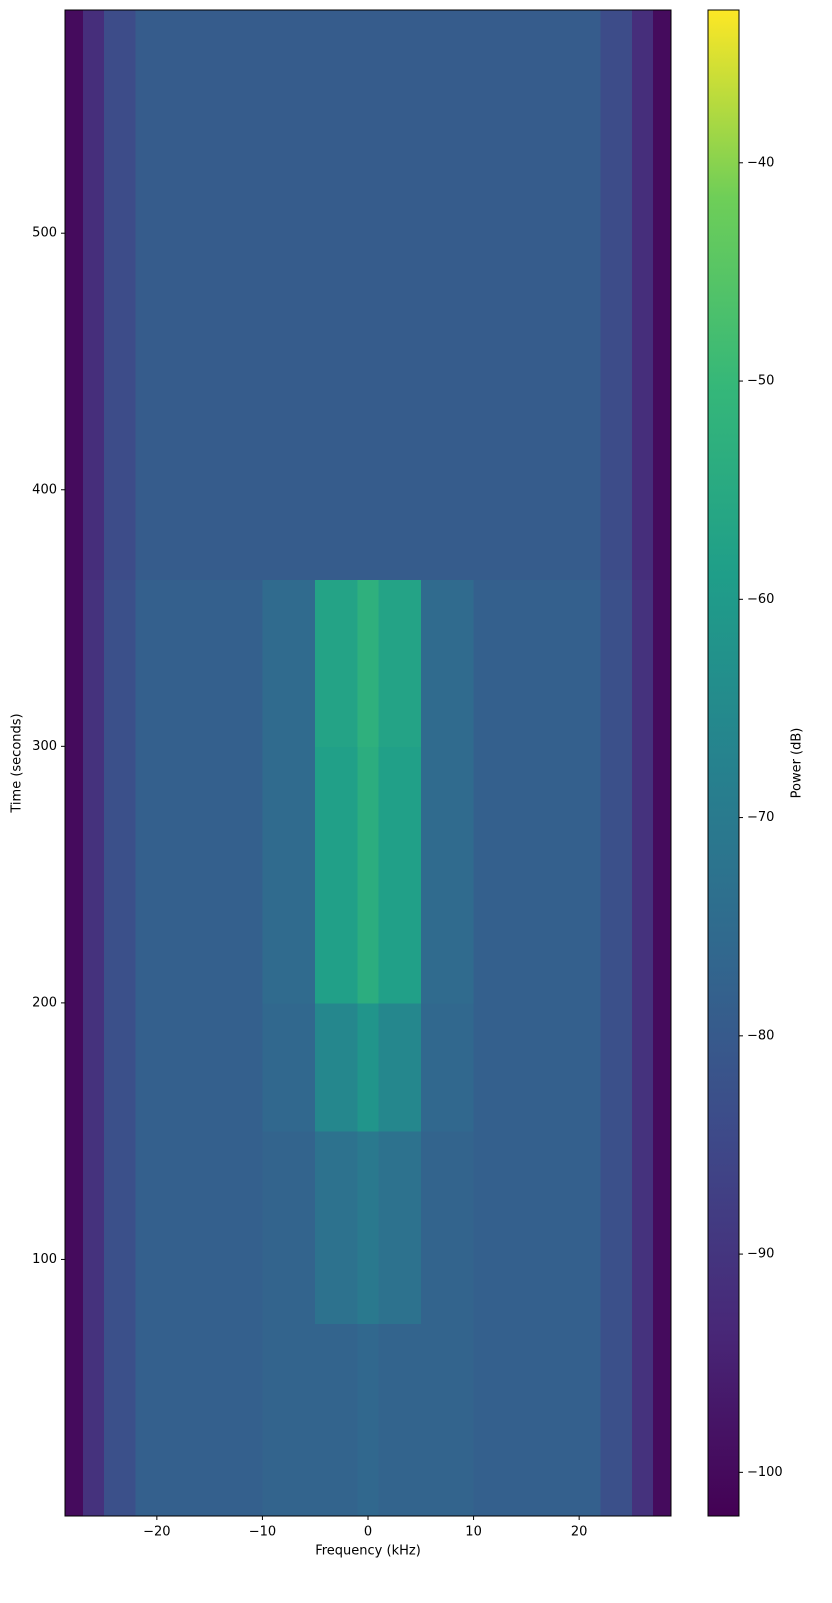 The height and width of the screenshot is (1603, 832). I want to click on colorbar, so click(723, 763).